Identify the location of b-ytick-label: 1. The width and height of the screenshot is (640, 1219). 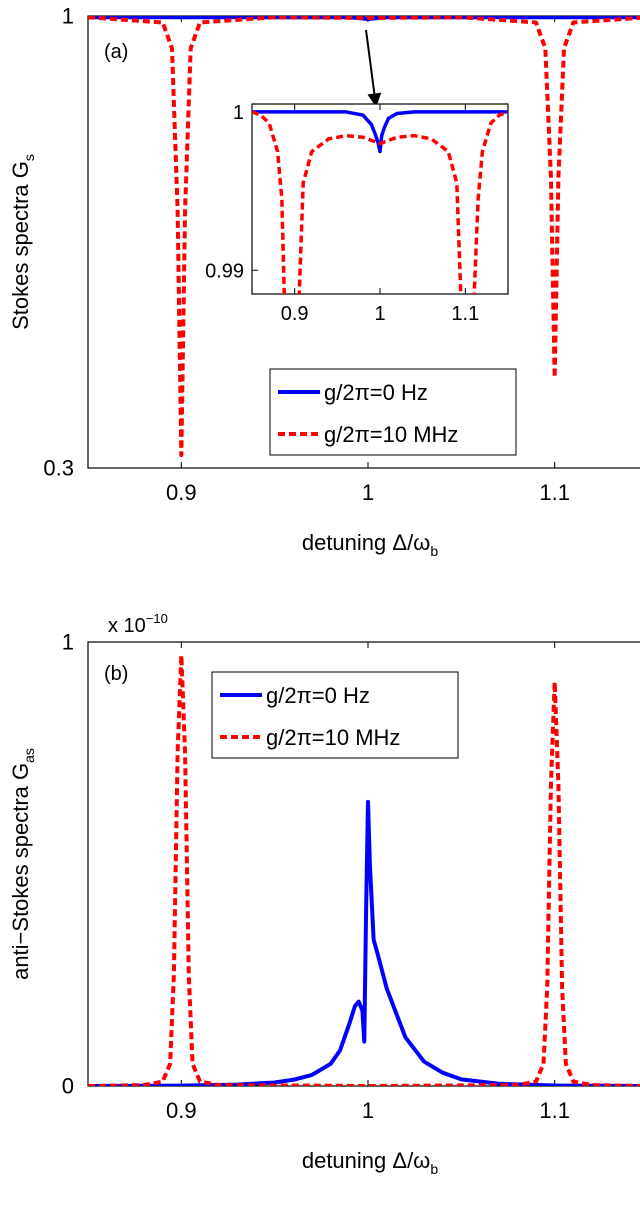
(68, 642).